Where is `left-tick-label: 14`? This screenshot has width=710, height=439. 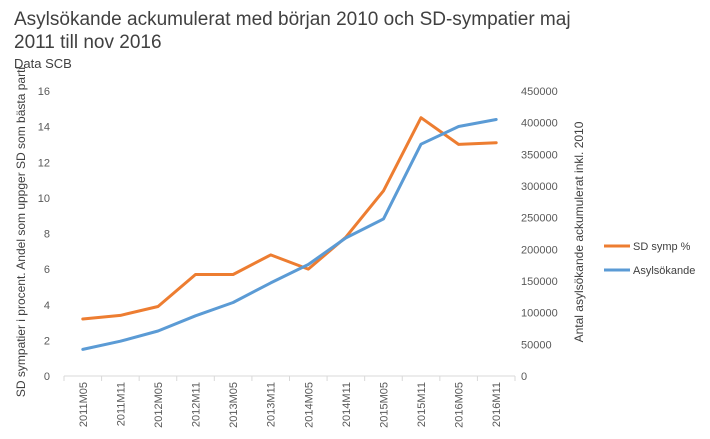 left-tick-label: 14 is located at coordinates (44, 128).